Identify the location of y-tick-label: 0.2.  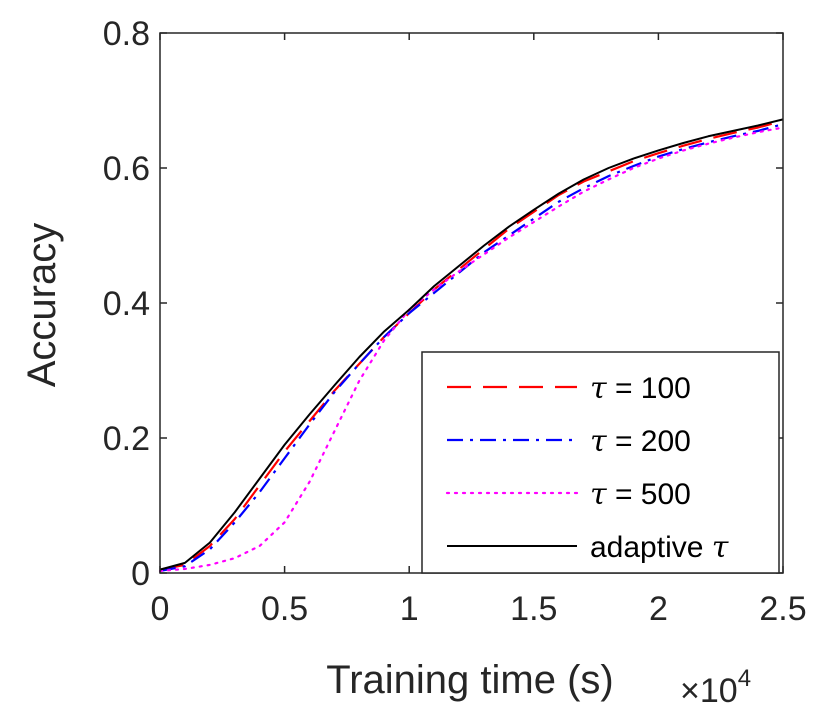
(126, 439).